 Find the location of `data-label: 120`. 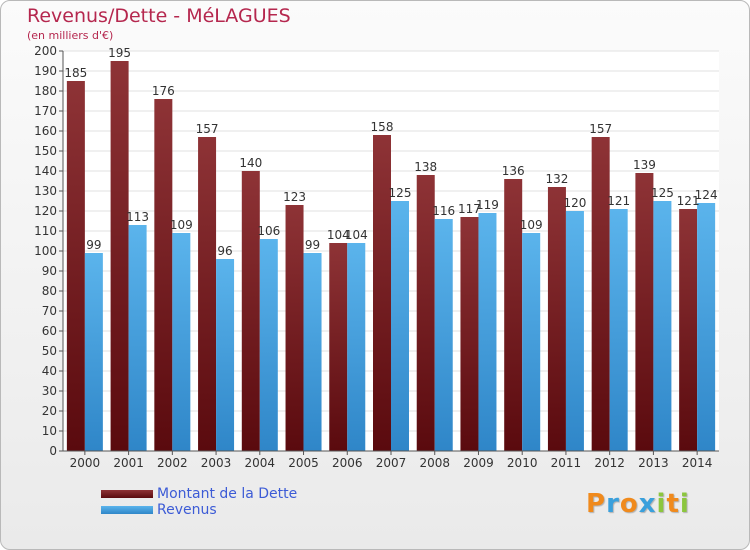

data-label: 120 is located at coordinates (574, 203).